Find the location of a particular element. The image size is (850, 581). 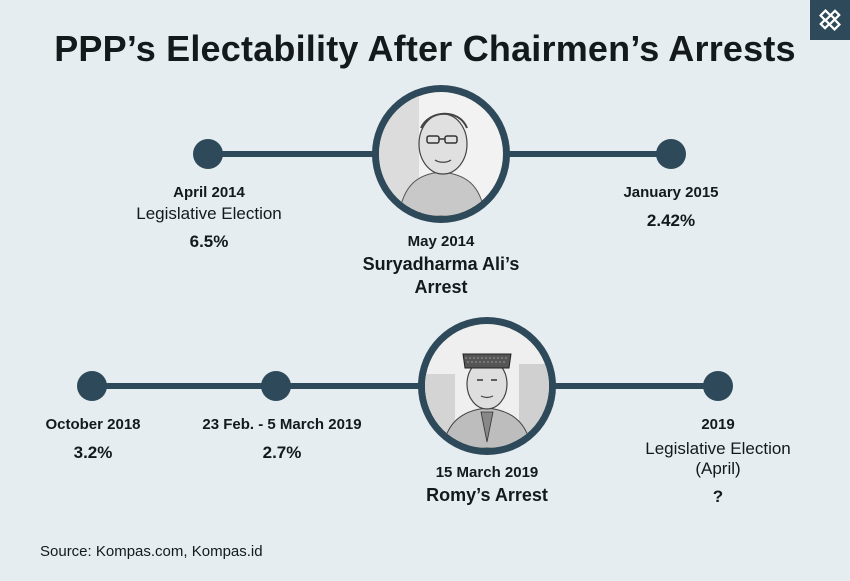

event-date: 23 Feb. - 5 March 2019 is located at coordinates (282, 424).